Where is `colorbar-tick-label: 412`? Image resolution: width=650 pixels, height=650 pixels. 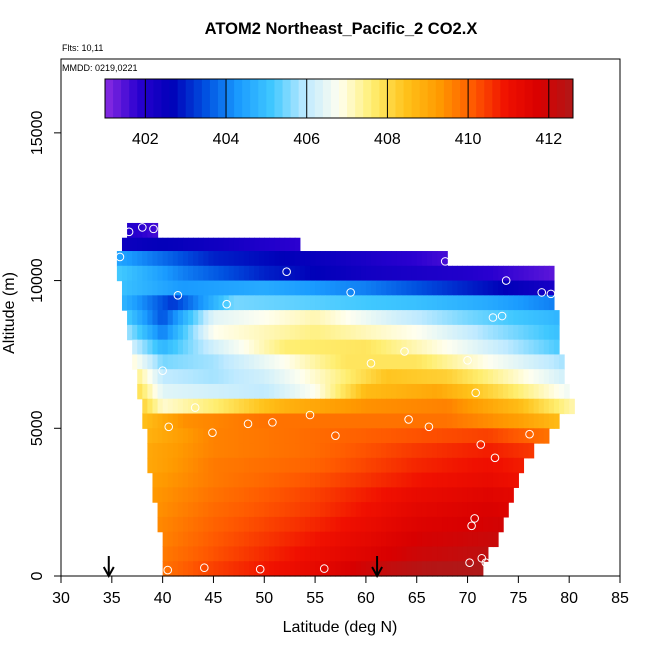
colorbar-tick-label: 412 is located at coordinates (548, 139).